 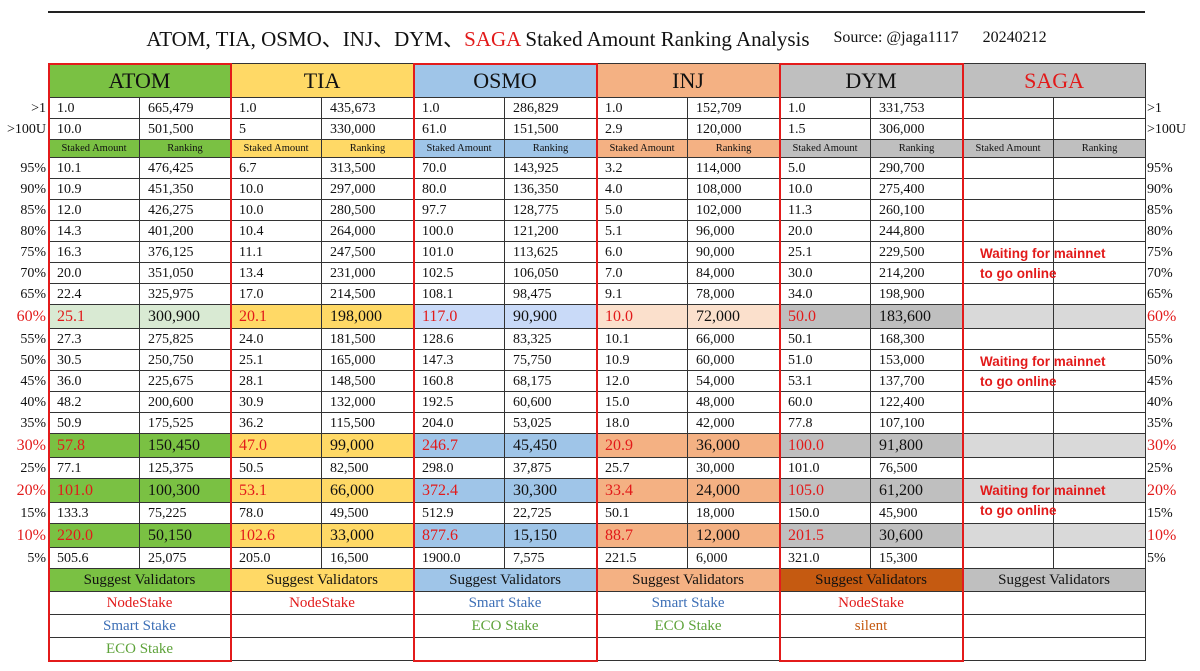 What do you see at coordinates (825, 210) in the screenshot?
I see `staked-amount-cell: 11.3` at bounding box center [825, 210].